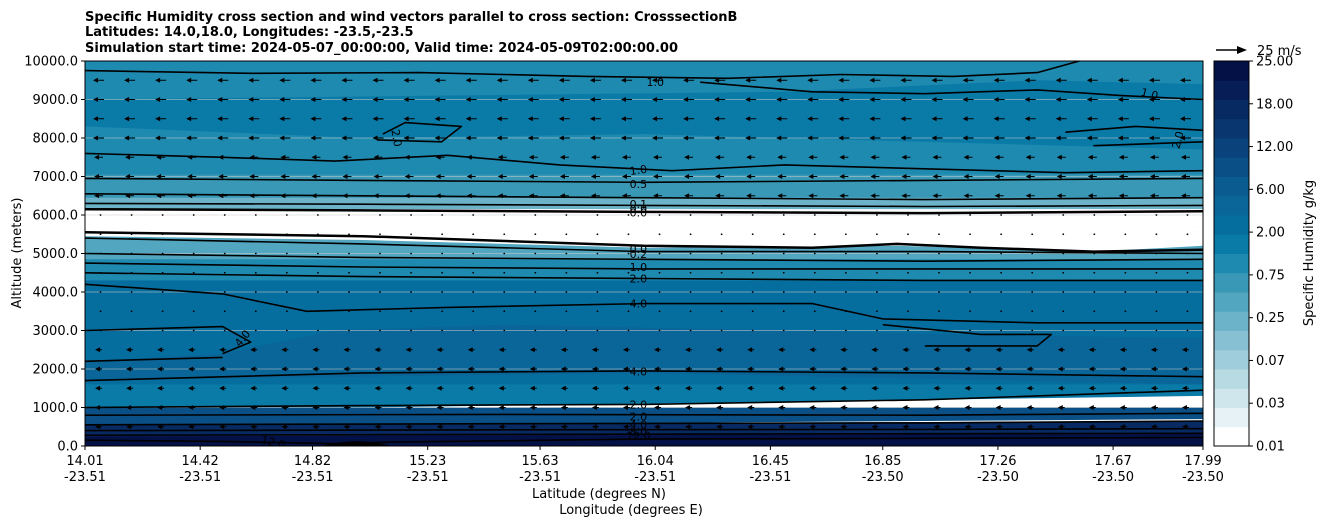 The width and height of the screenshot is (1326, 526). Describe the element at coordinates (655, 82) in the screenshot. I see `contour-label: 1.0` at that location.